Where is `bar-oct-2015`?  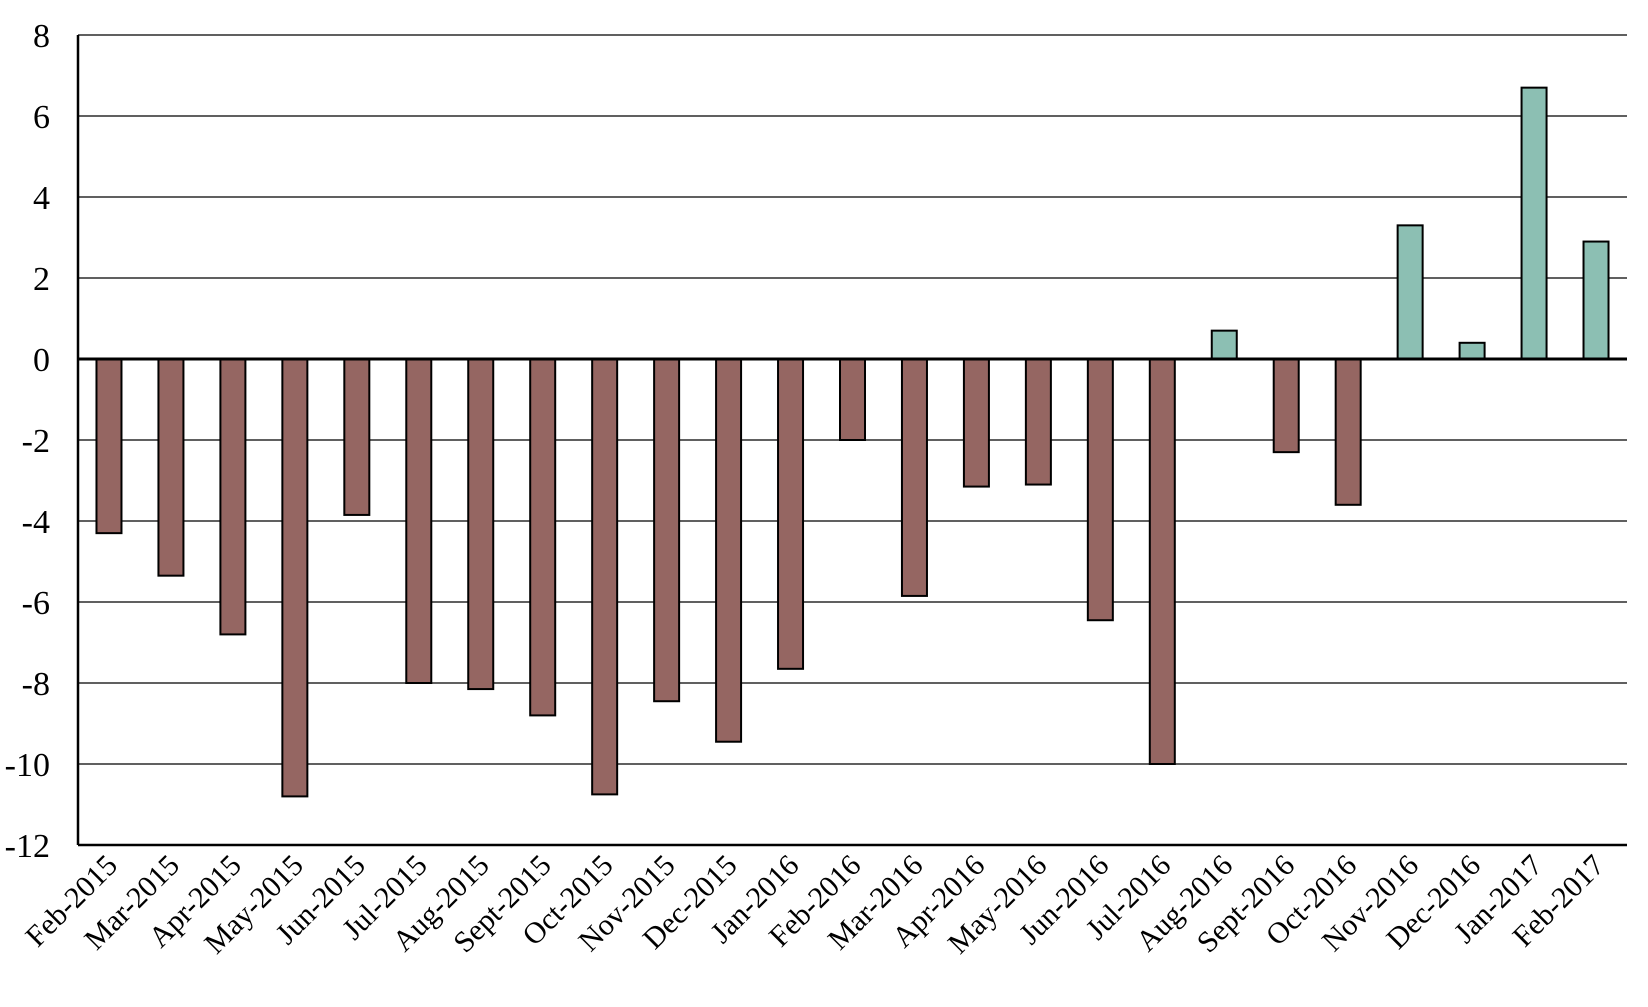
bar-oct-2015 is located at coordinates (605, 577).